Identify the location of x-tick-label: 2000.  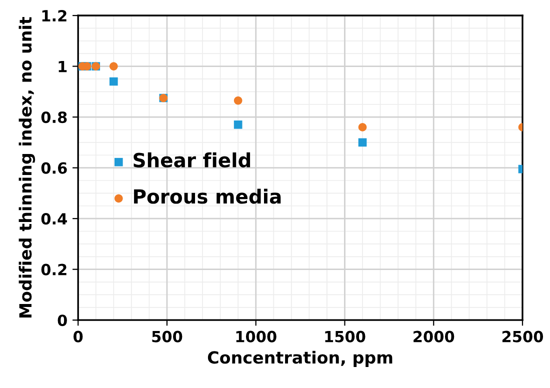
(434, 336).